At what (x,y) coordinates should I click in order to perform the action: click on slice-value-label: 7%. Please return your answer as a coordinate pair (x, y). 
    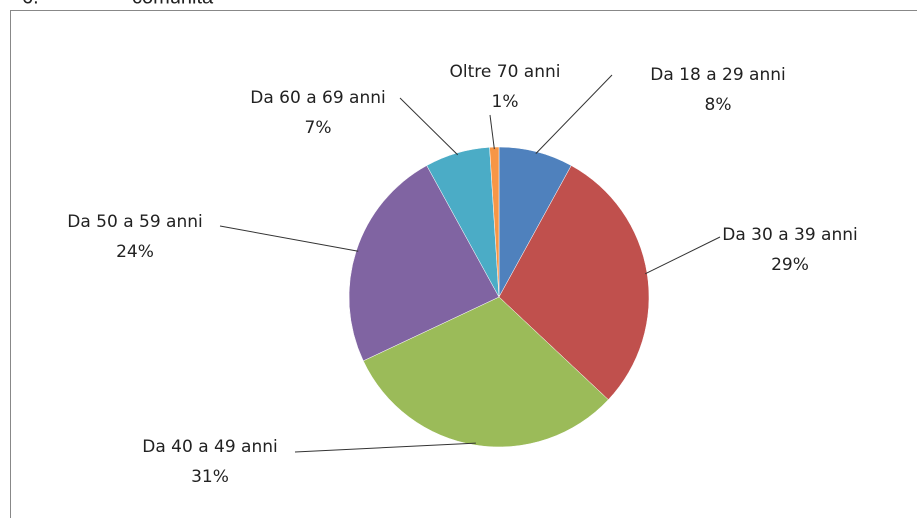
    Looking at the image, I should click on (318, 128).